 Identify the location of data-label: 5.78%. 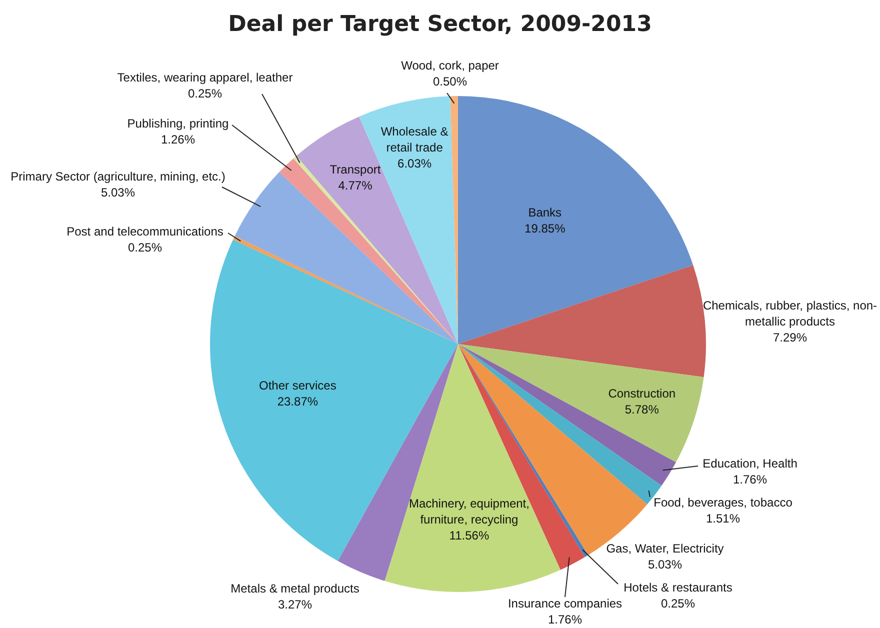
(642, 409).